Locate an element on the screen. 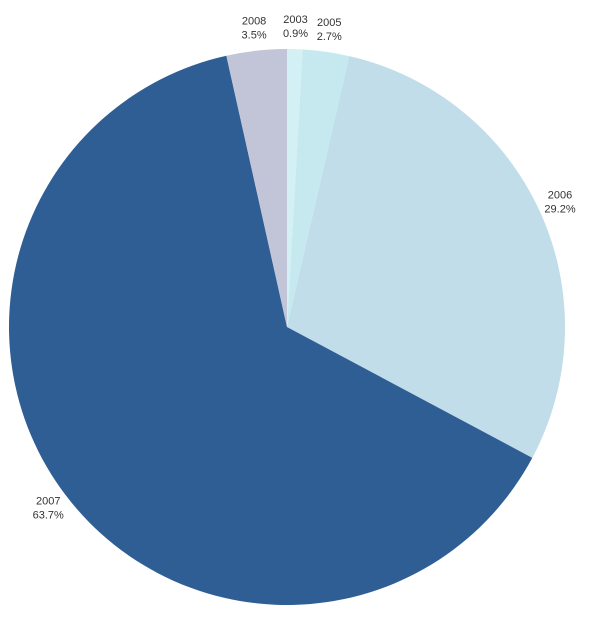  slice-label: 2008 is located at coordinates (254, 22).